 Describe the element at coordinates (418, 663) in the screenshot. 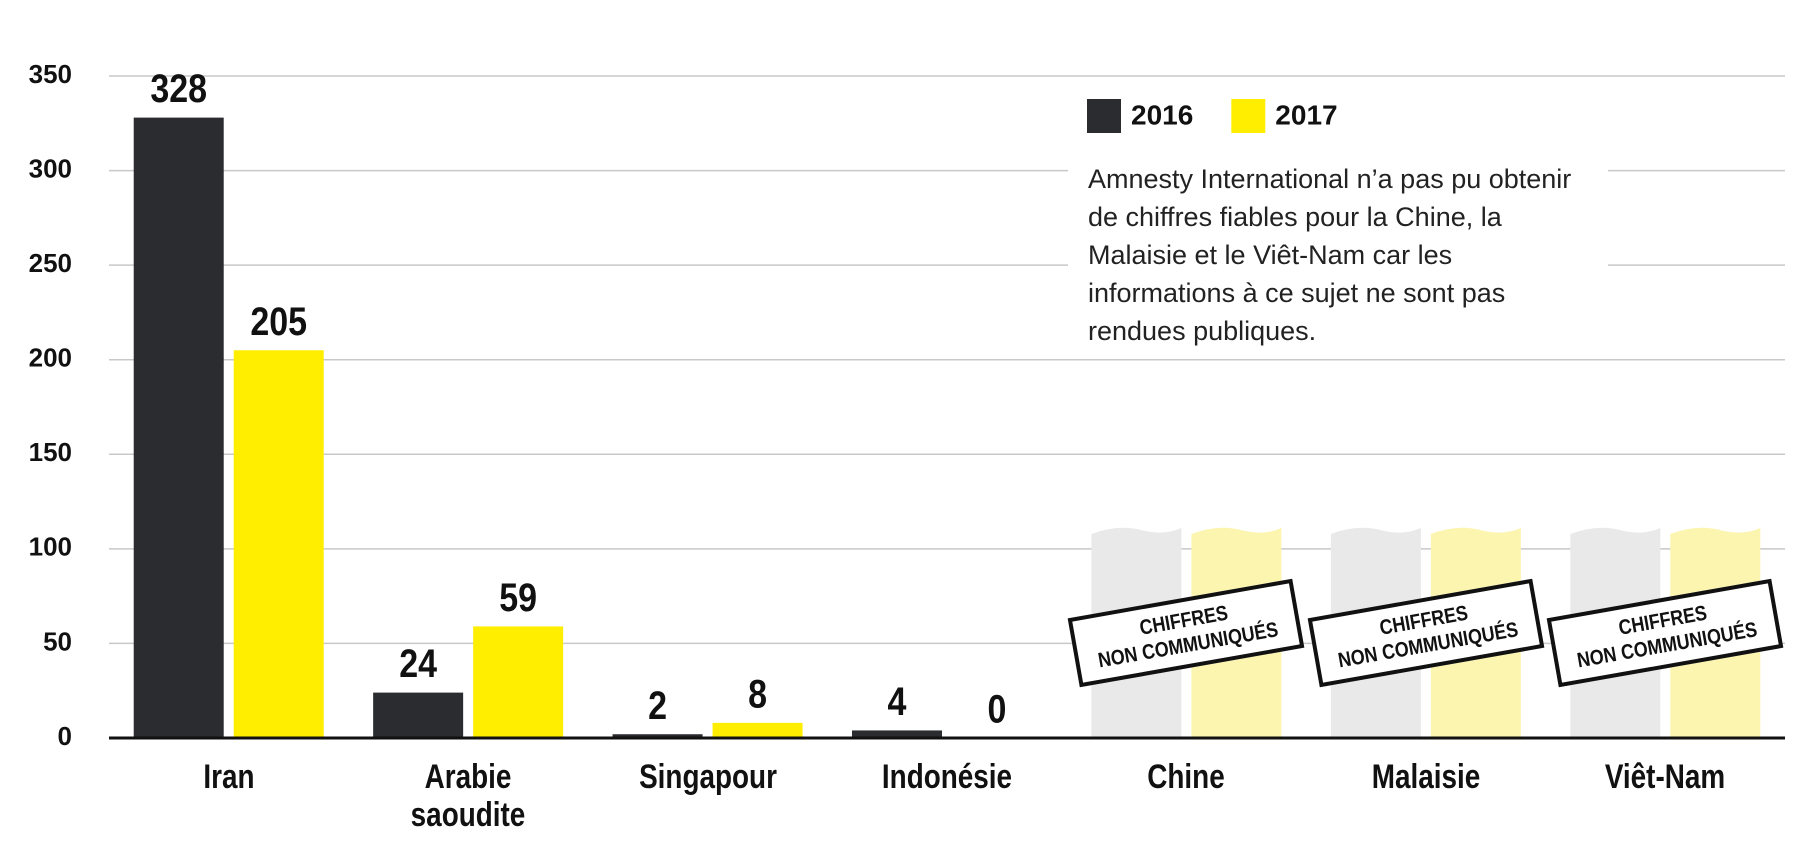

I see `value-label: 24` at that location.